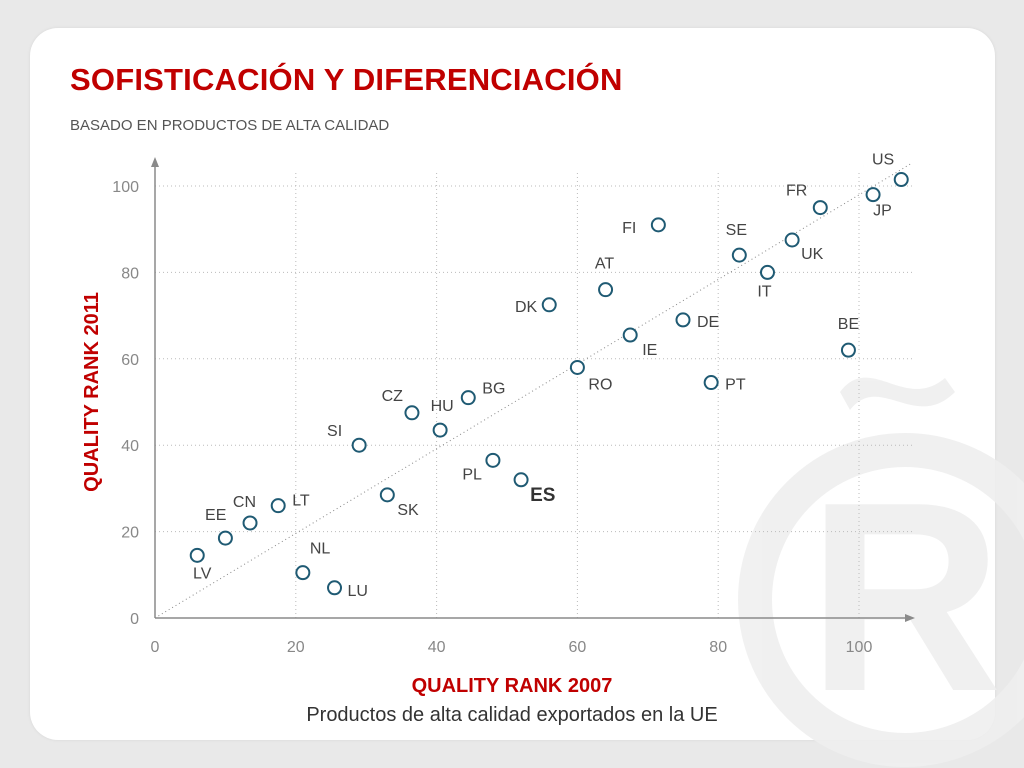 Image resolution: width=1024 pixels, height=768 pixels. Describe the element at coordinates (393, 396) in the screenshot. I see `point-label: CZ` at that location.